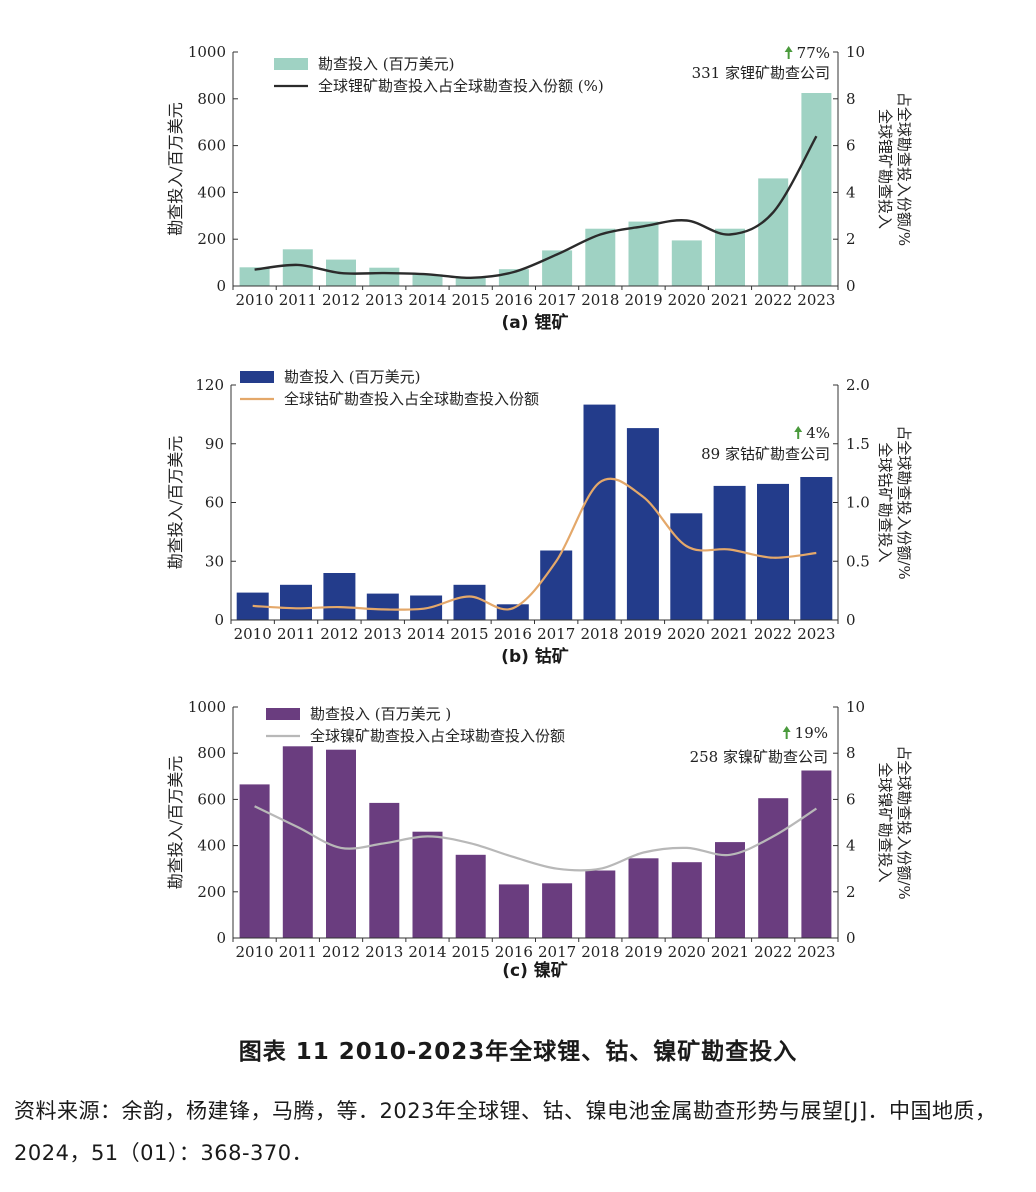 This screenshot has width=1036, height=1192. What do you see at coordinates (765, 443) in the screenshot?
I see `growth-annotation: 4% 89 家钴矿勘查公司` at bounding box center [765, 443].